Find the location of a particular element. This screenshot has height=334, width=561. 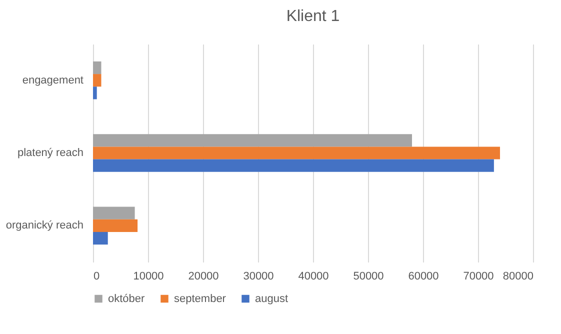

chart-title: Klient 1 is located at coordinates (313, 16).